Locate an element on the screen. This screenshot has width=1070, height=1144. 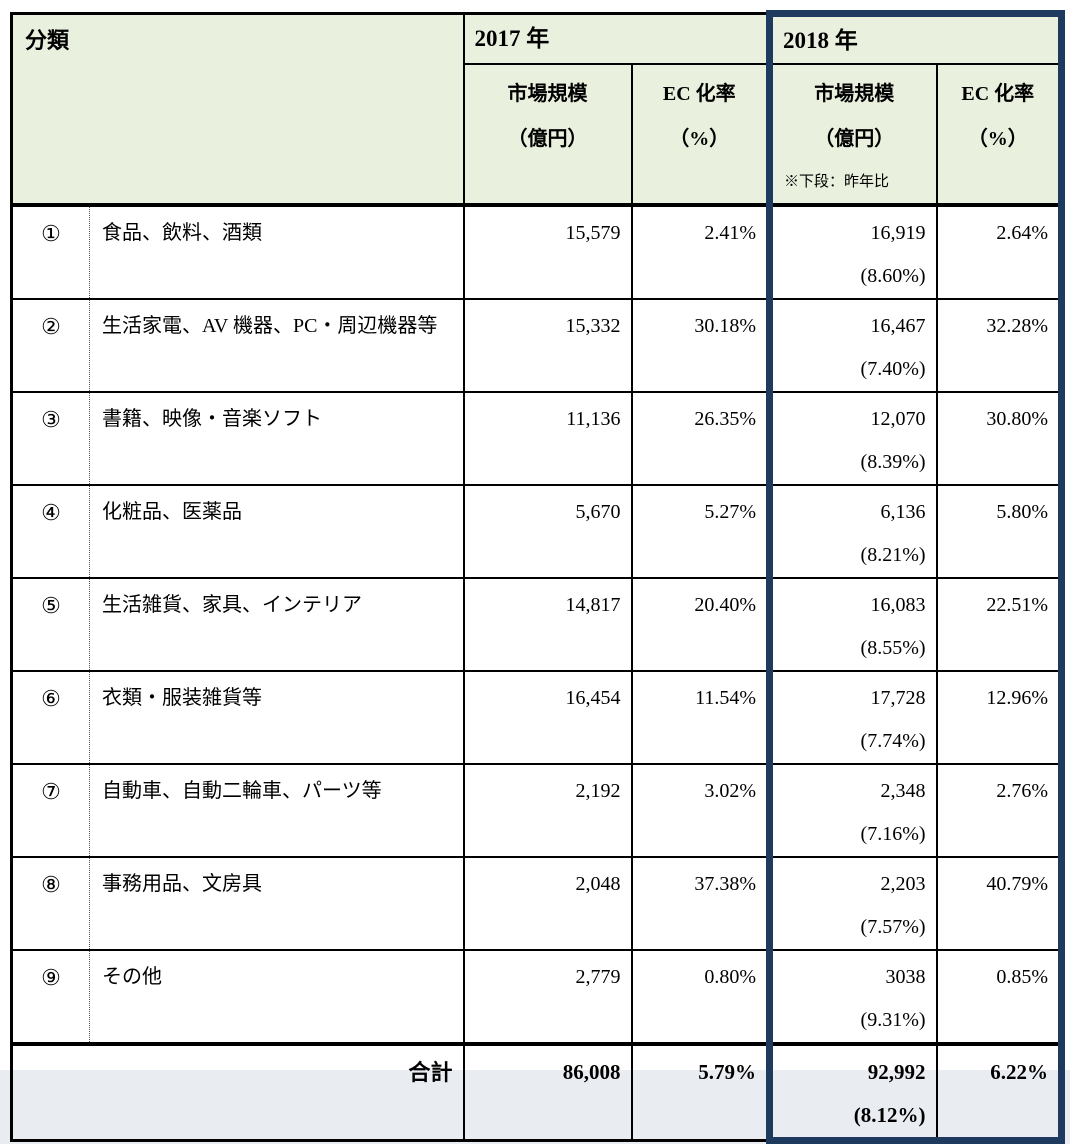
ec-rate-2017: 0.80% is located at coordinates (700, 996).